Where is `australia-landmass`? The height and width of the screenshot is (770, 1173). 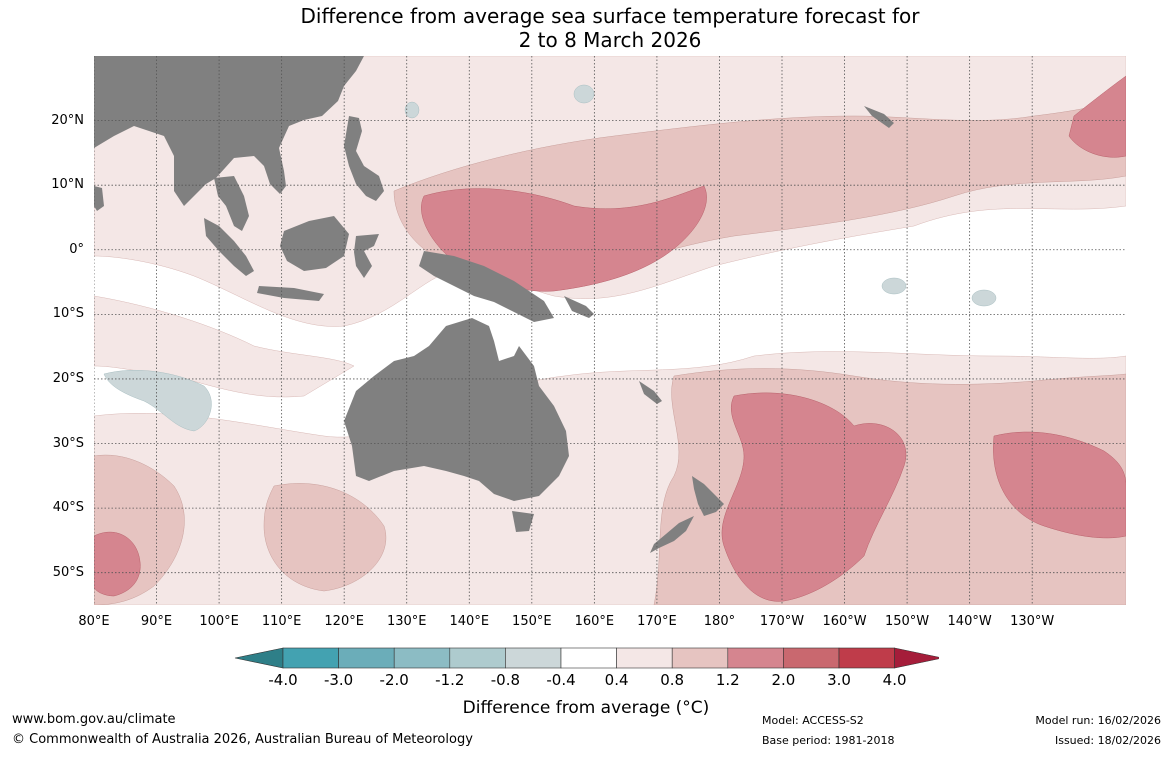 australia-landmass is located at coordinates (456, 409).